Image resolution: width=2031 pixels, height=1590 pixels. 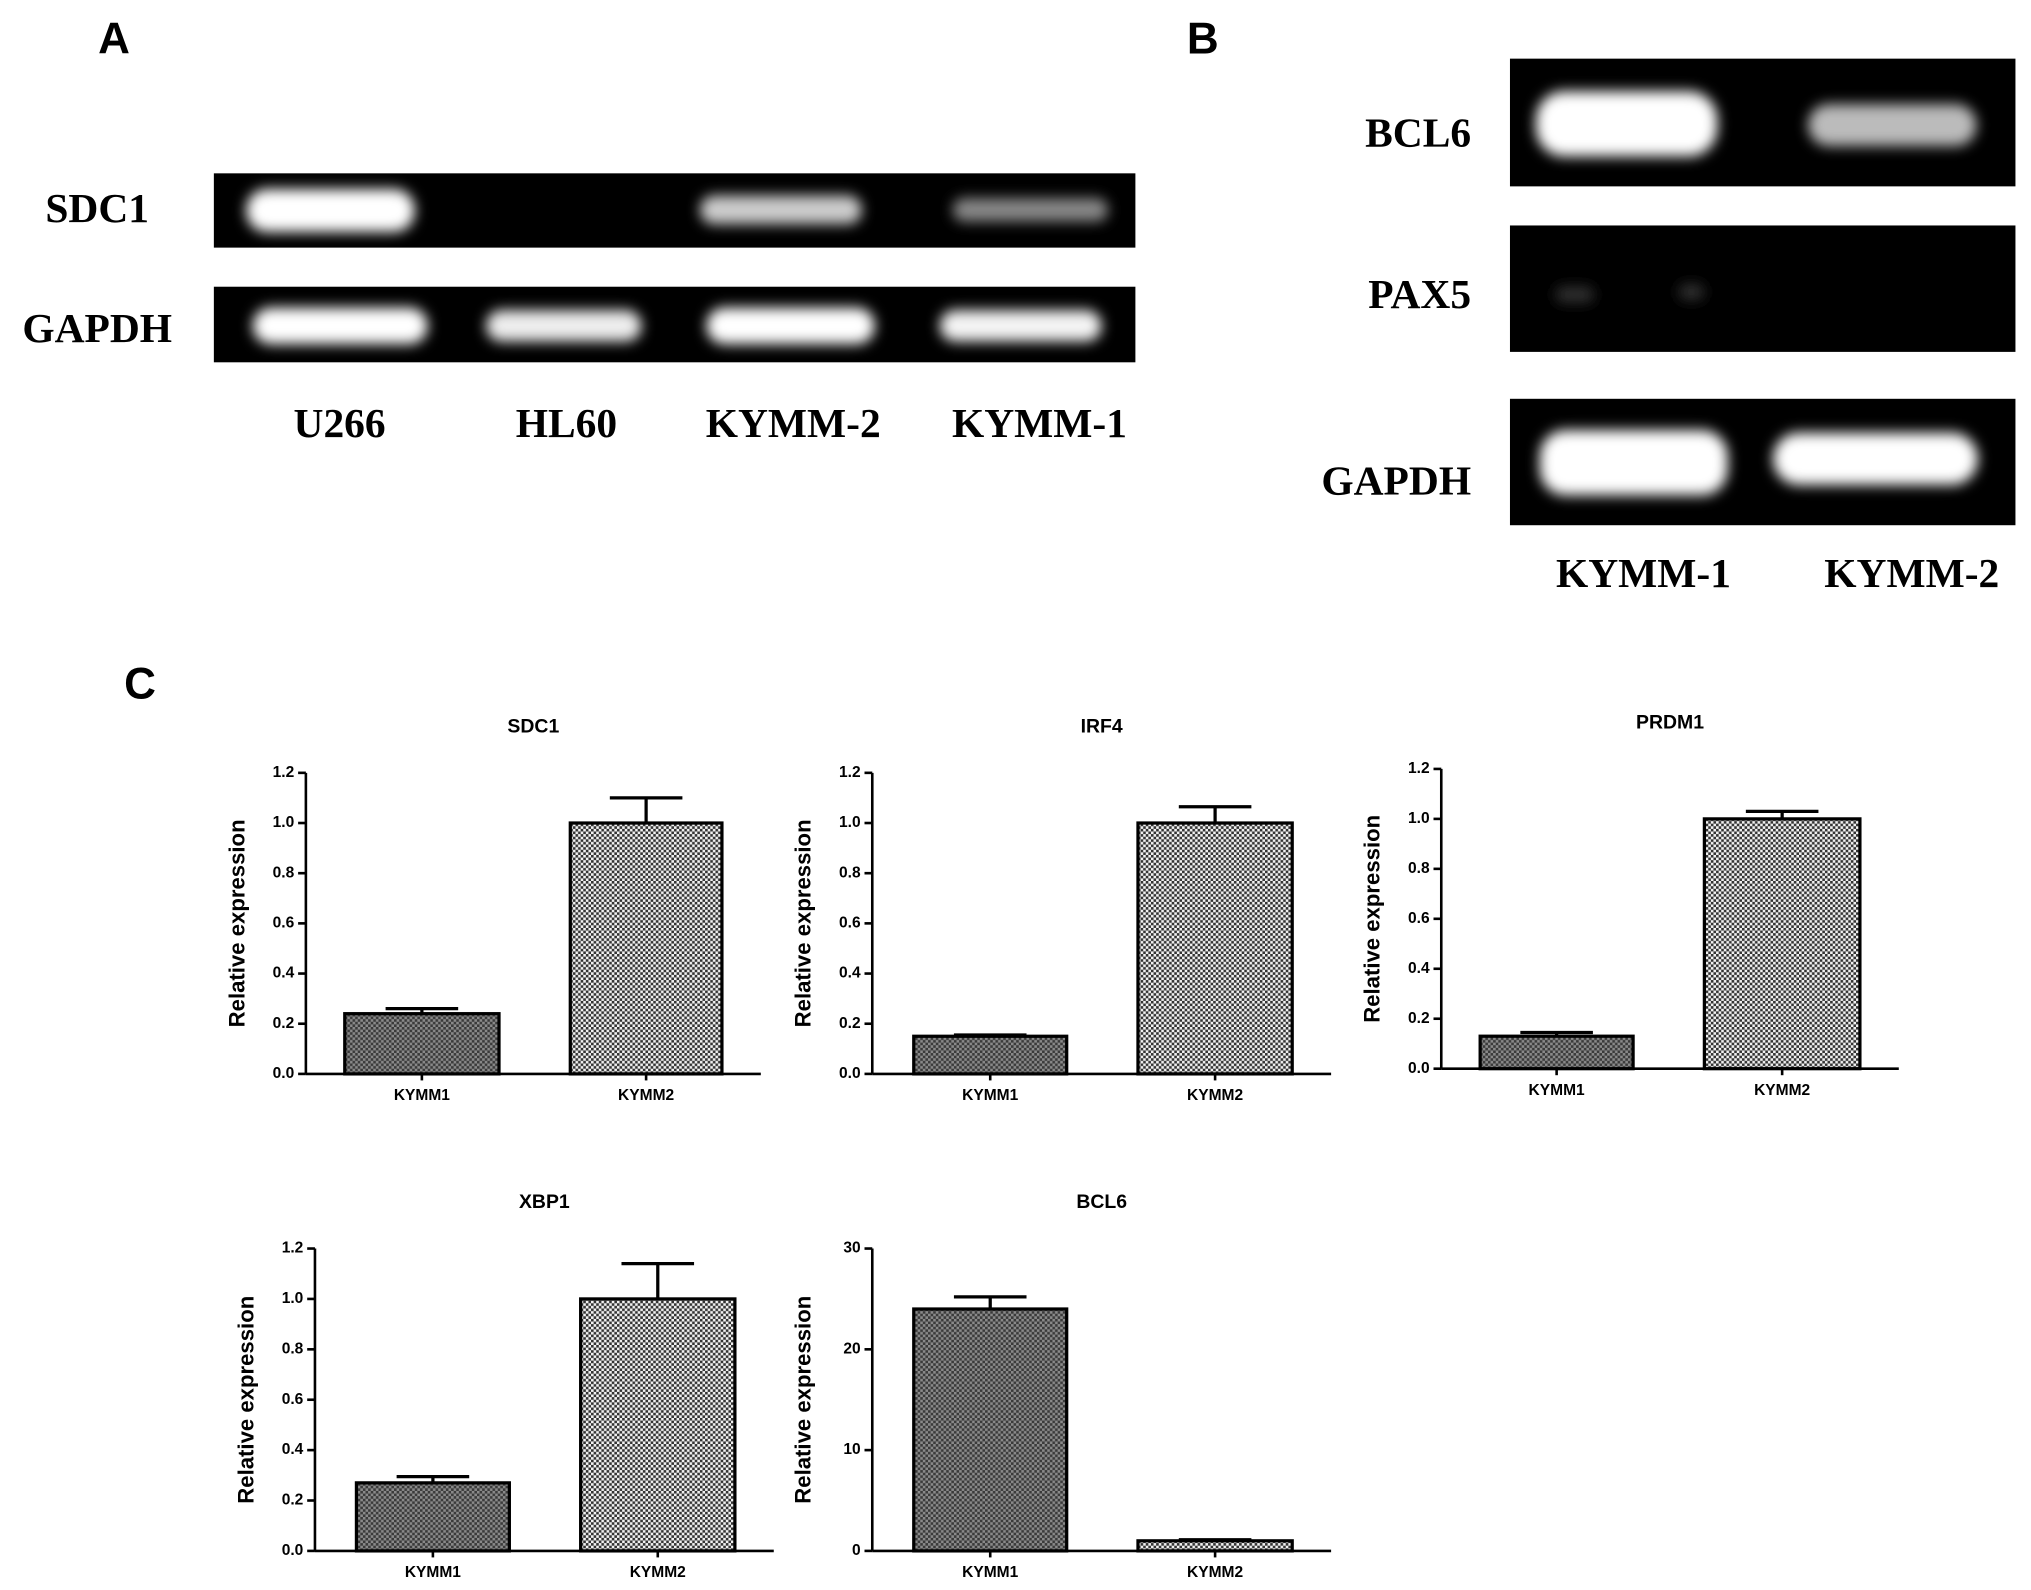 What do you see at coordinates (852, 1248) in the screenshot?
I see `y-tick-label: 30` at bounding box center [852, 1248].